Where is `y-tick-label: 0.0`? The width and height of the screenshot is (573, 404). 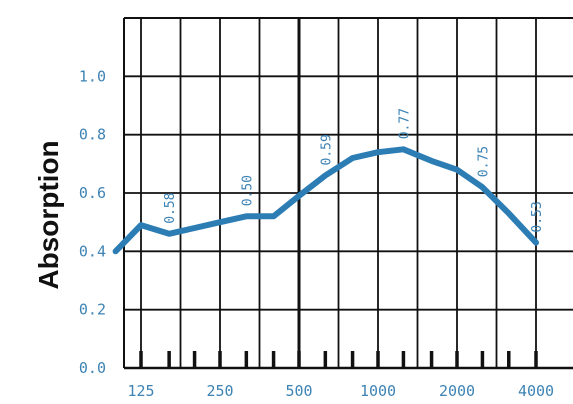
y-tick-label: 0.0 is located at coordinates (92, 368).